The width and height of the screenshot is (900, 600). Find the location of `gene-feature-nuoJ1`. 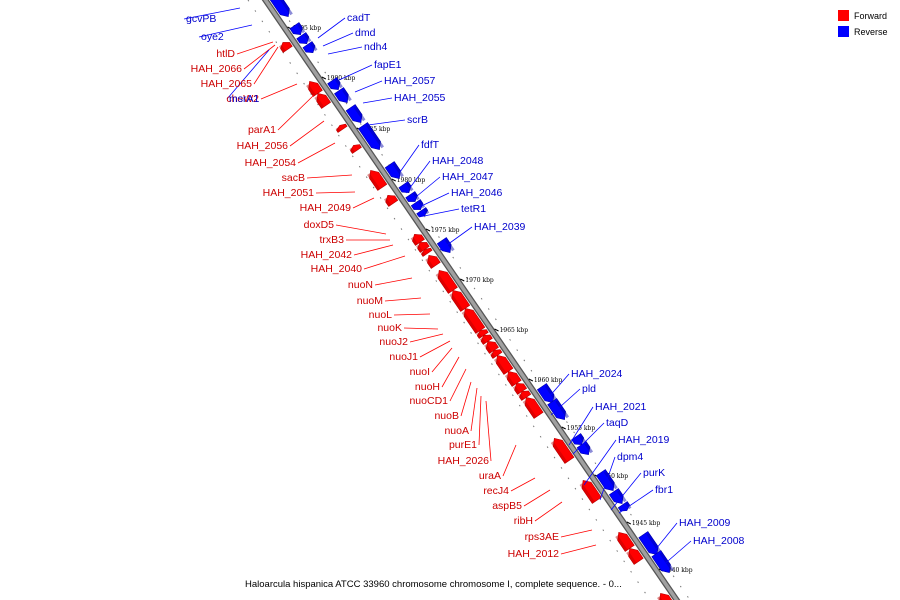

gene-feature-nuoJ1 is located at coordinates (491, 347).